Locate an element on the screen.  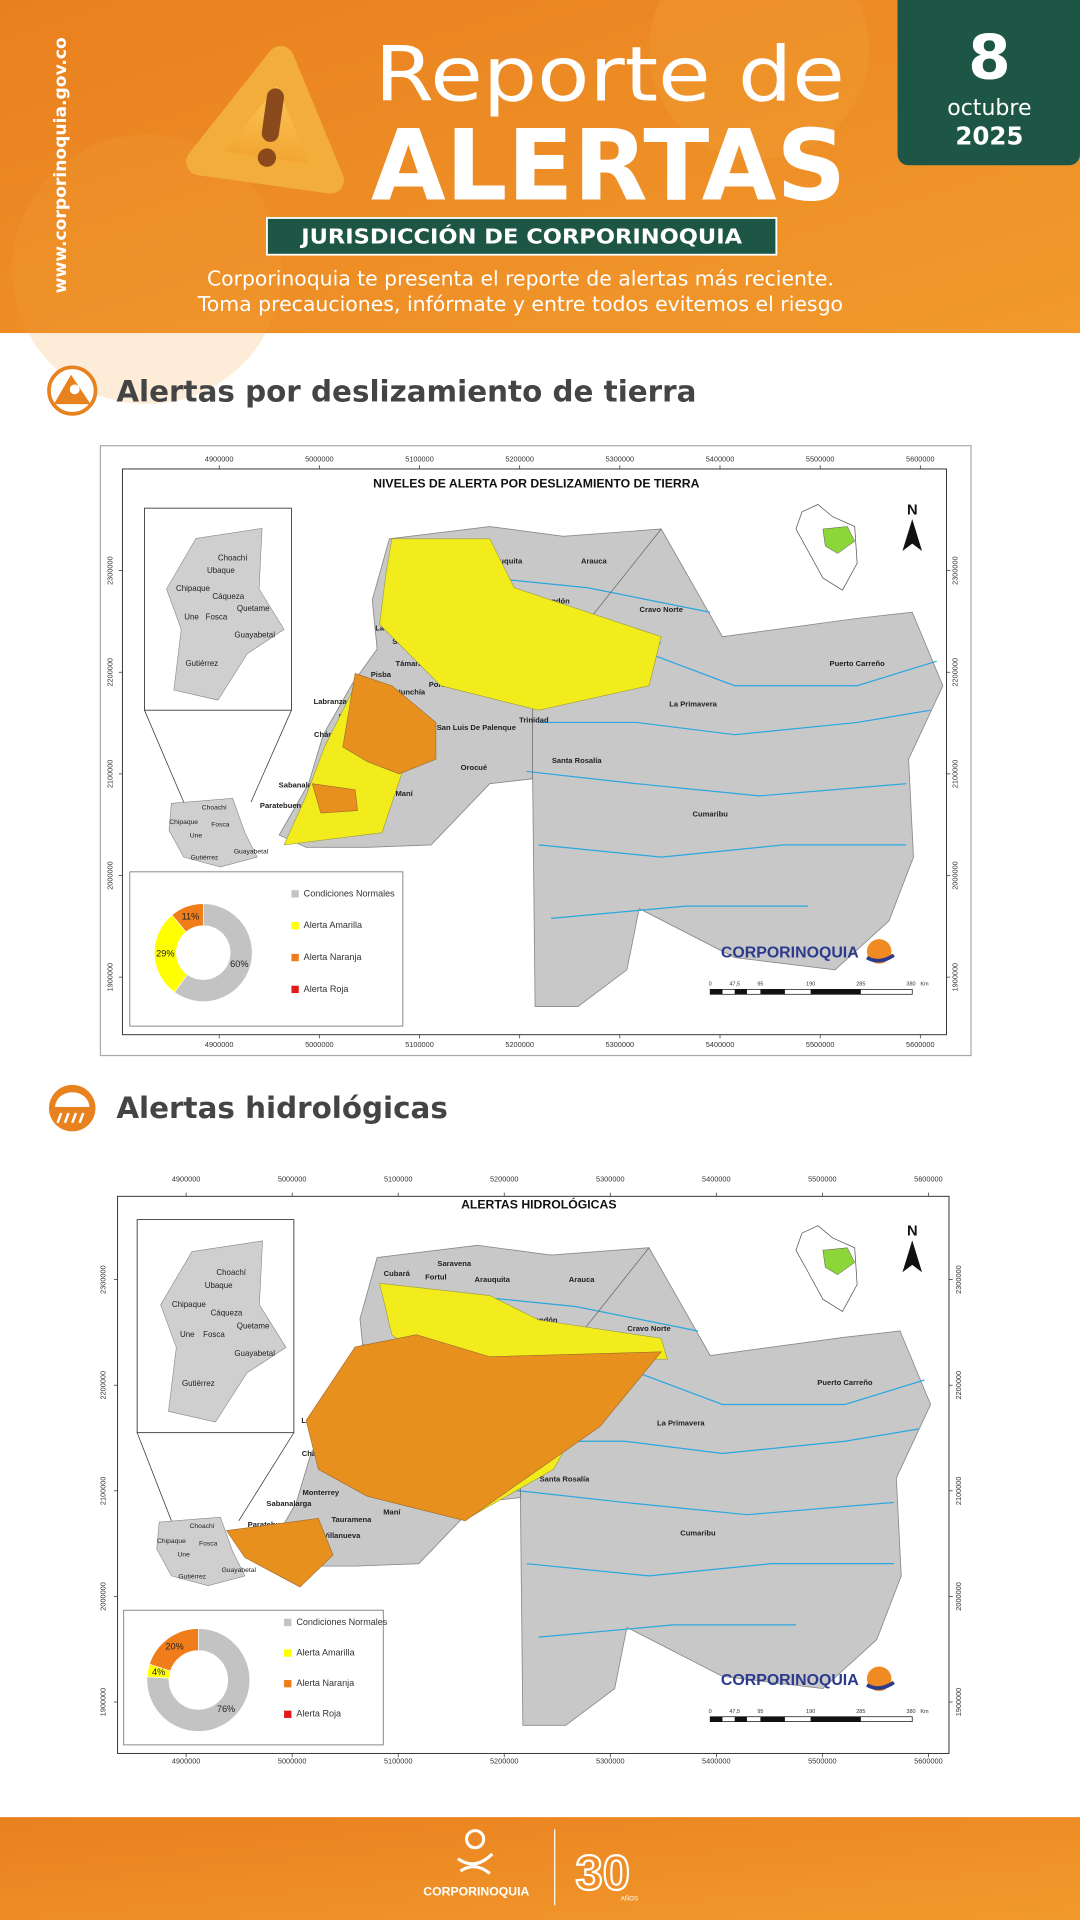
place-label: Orocué is located at coordinates (474, 767).